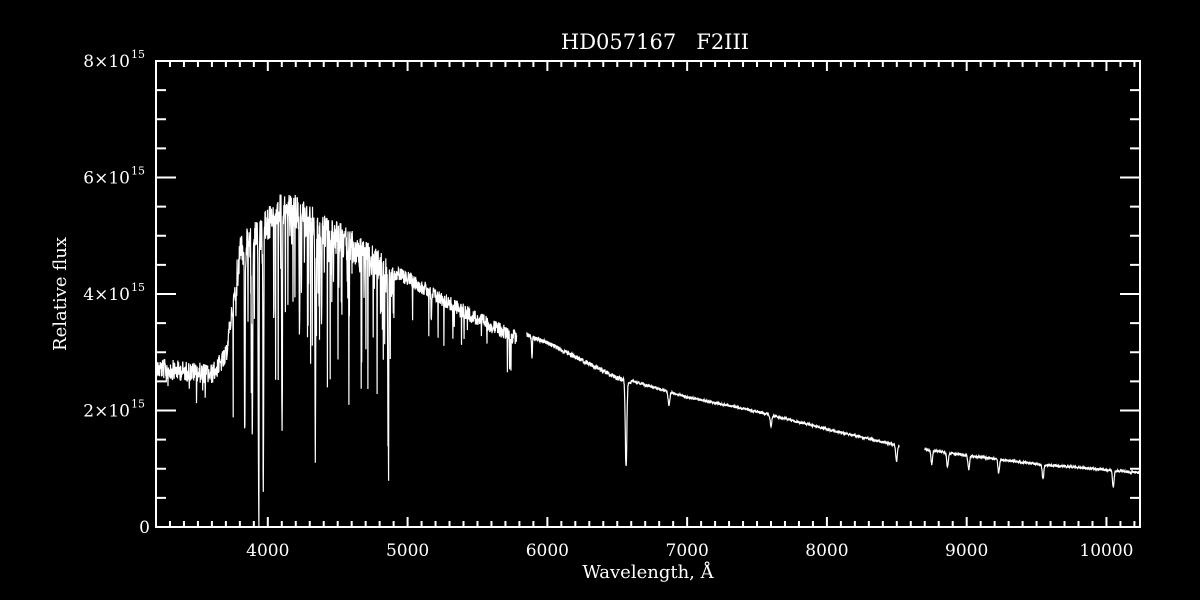 The height and width of the screenshot is (600, 1200). Describe the element at coordinates (407, 551) in the screenshot. I see `x-tick-label: 5000` at that location.